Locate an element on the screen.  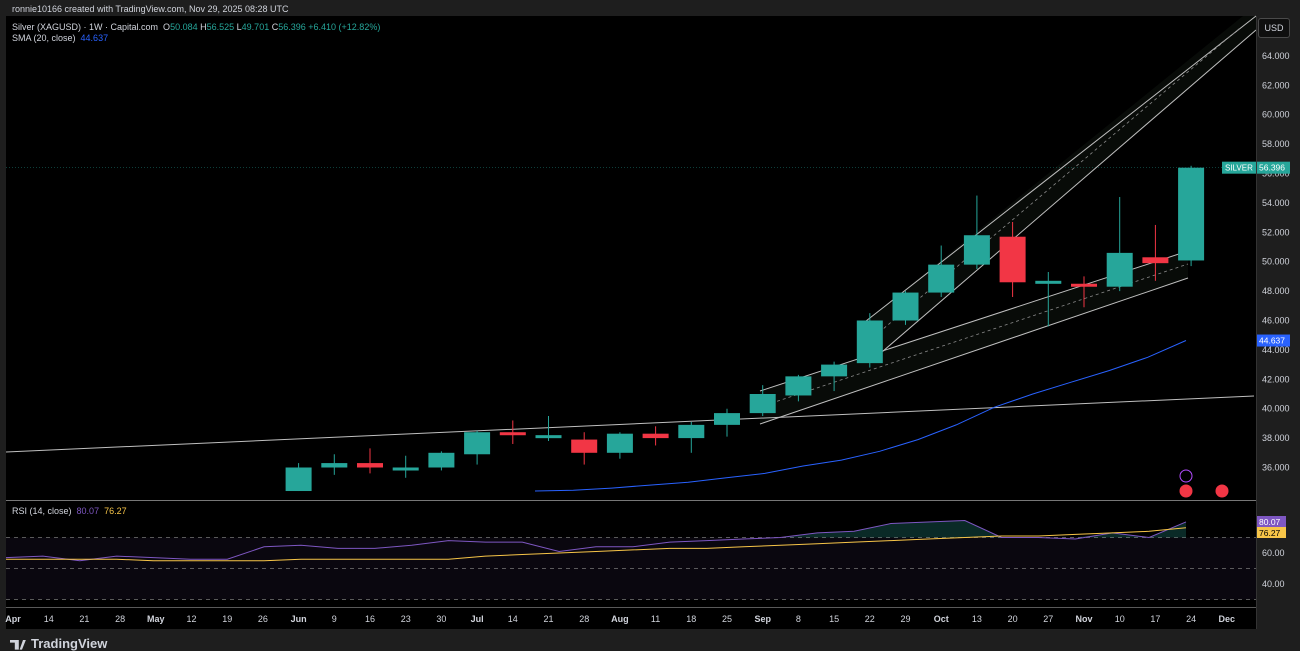
time-tick-label: Apr is located at coordinates (13, 619).